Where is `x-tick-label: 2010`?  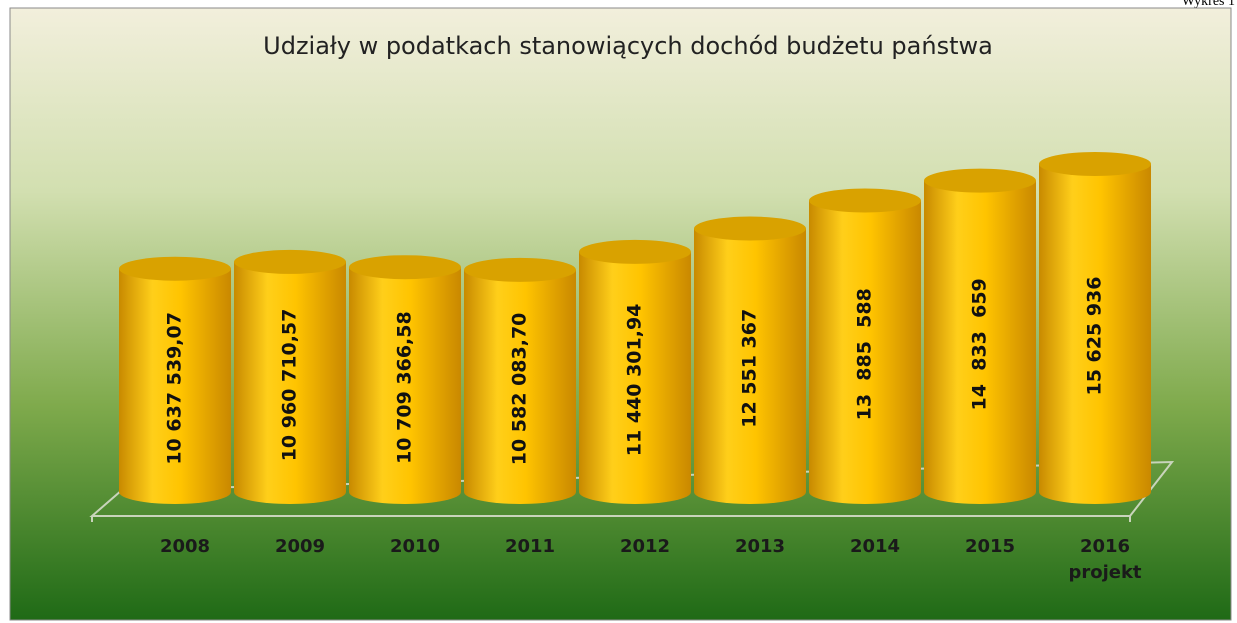 x-tick-label: 2010 is located at coordinates (415, 546).